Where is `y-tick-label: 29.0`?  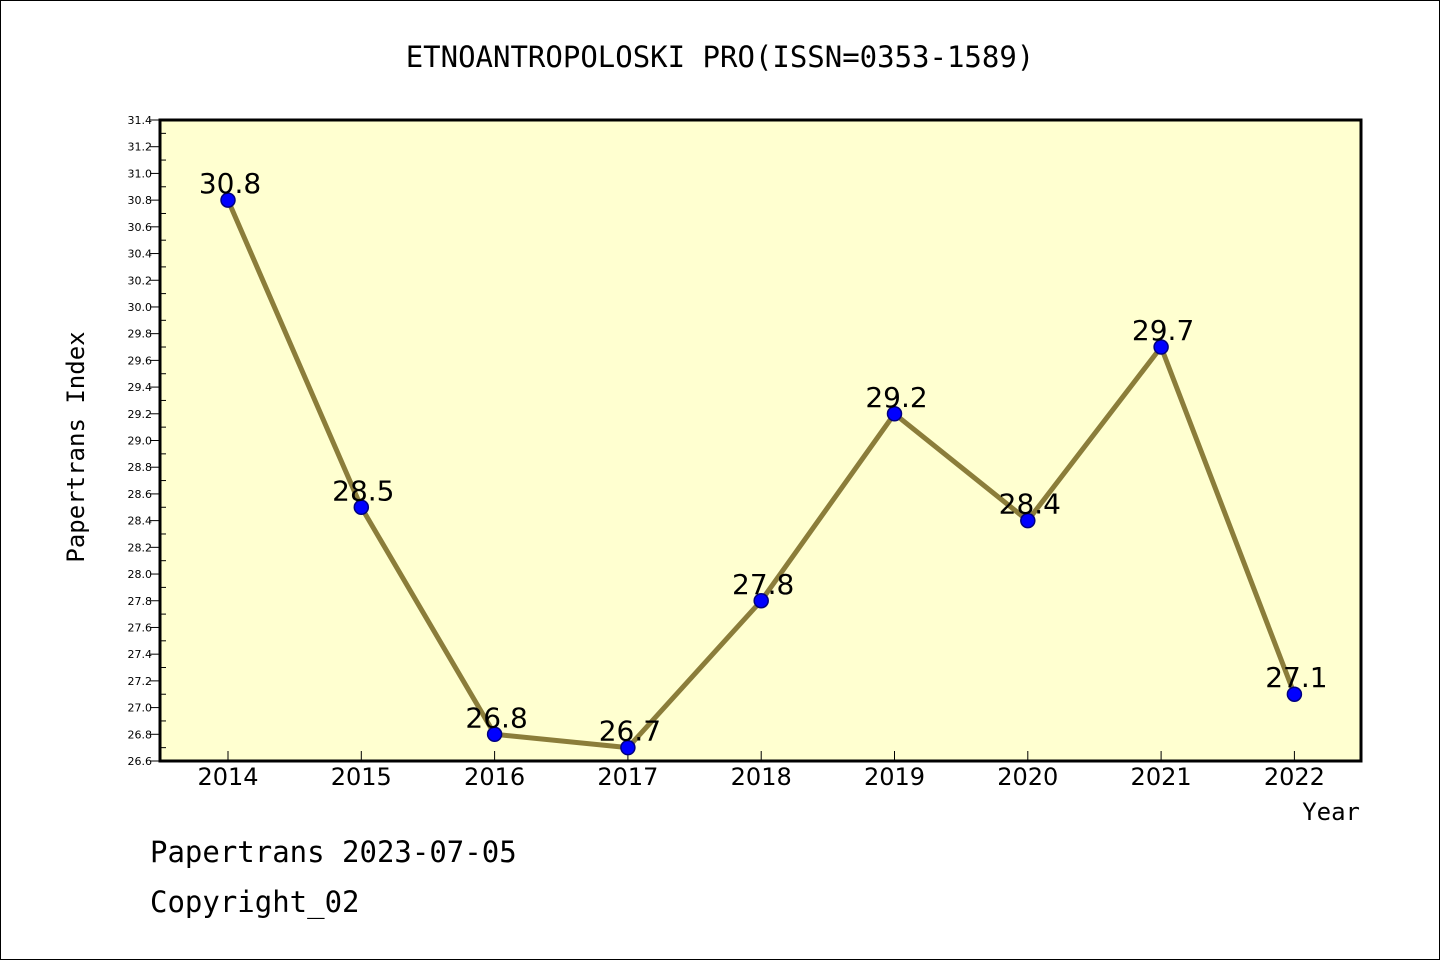
y-tick-label: 29.0 is located at coordinates (140, 441).